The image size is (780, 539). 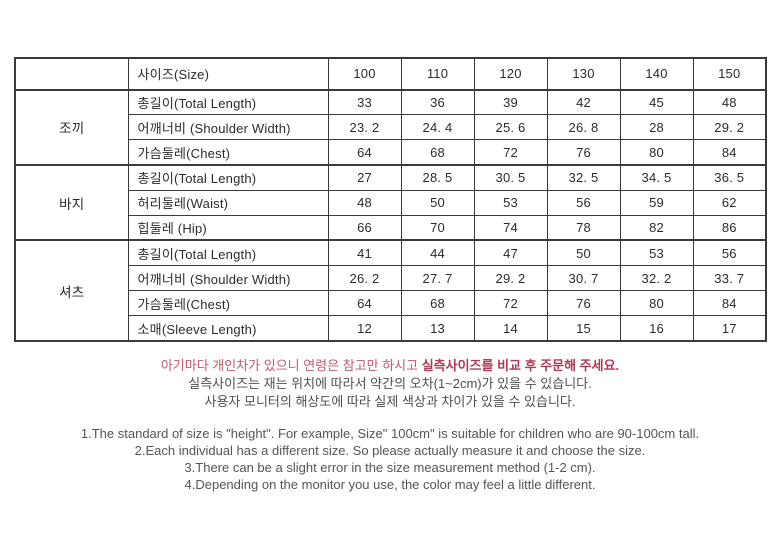 I want to click on measurement-value: 44, so click(x=437, y=253).